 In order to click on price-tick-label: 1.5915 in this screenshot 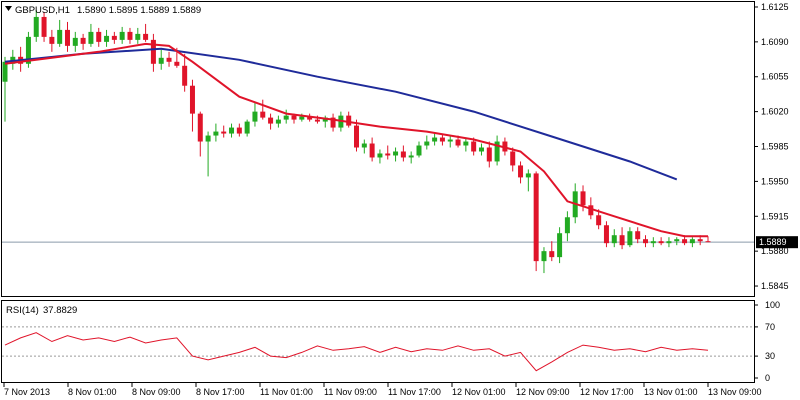, I will do `click(775, 216)`.